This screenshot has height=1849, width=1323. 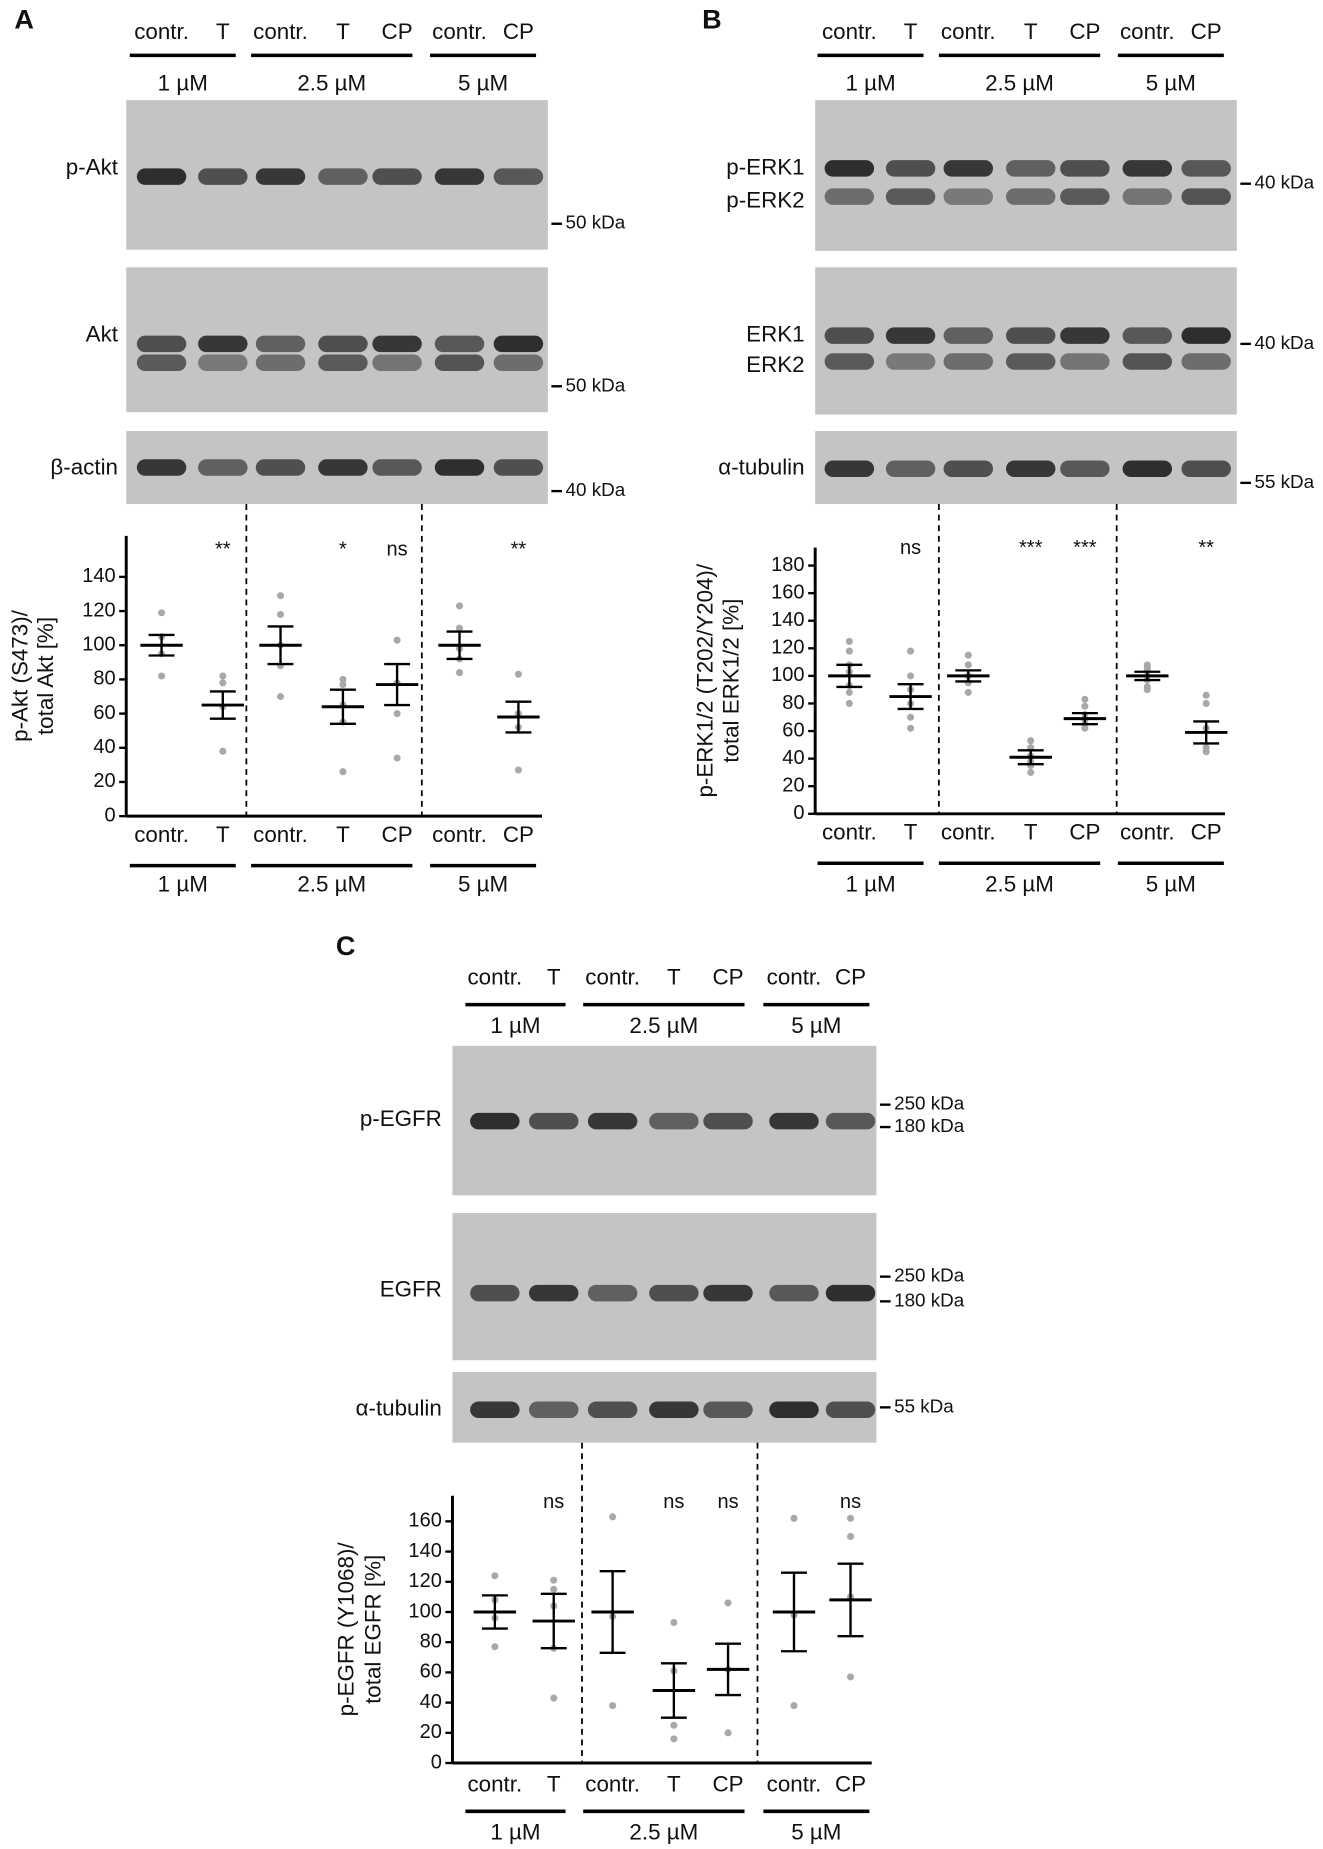 What do you see at coordinates (787, 565) in the screenshot?
I see `y-tick-label: 180` at bounding box center [787, 565].